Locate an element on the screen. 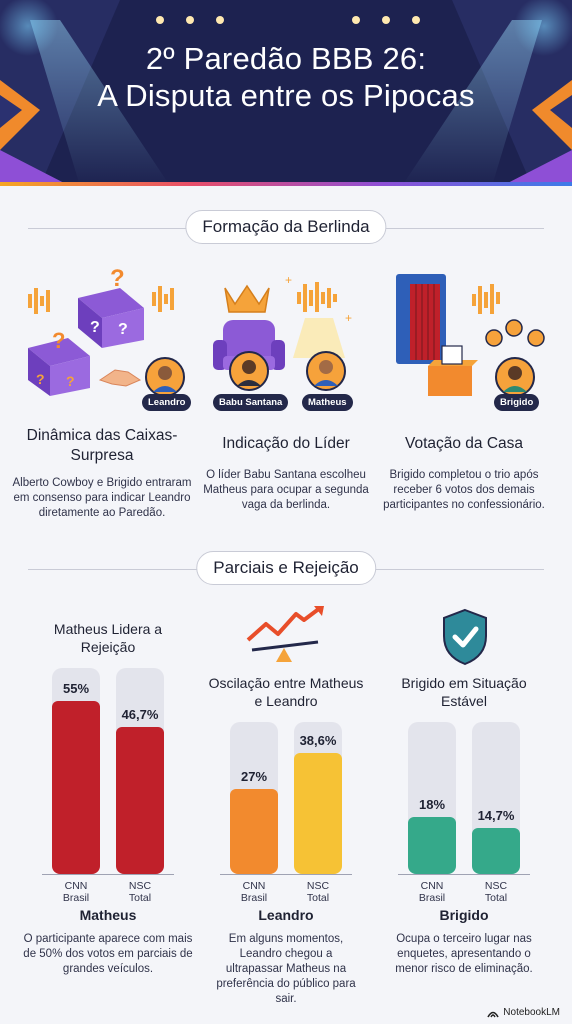  badge-babu-santana: Babu Santana is located at coordinates (251, 402).